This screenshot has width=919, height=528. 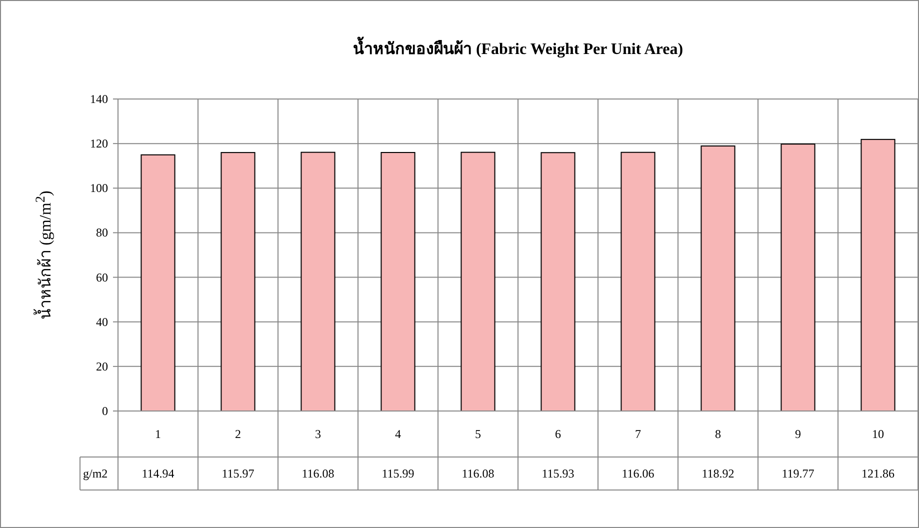 What do you see at coordinates (238, 473) in the screenshot?
I see `data-label: 115.97` at bounding box center [238, 473].